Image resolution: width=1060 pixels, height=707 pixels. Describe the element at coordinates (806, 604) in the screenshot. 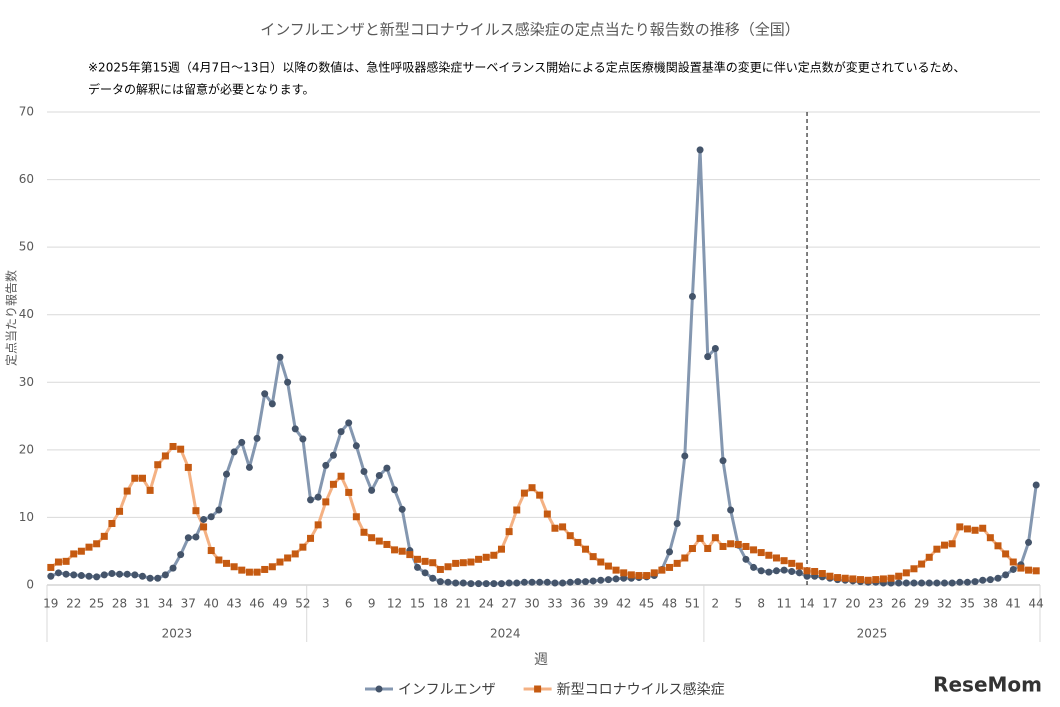

I see `x-tick-label: 14` at that location.